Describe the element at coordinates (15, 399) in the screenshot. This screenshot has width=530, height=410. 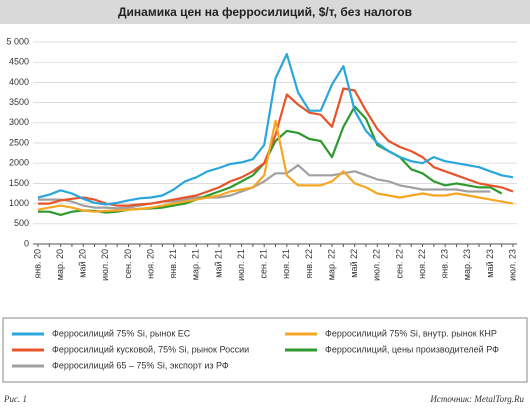
I see `figure-label: Рис. 1` at that location.